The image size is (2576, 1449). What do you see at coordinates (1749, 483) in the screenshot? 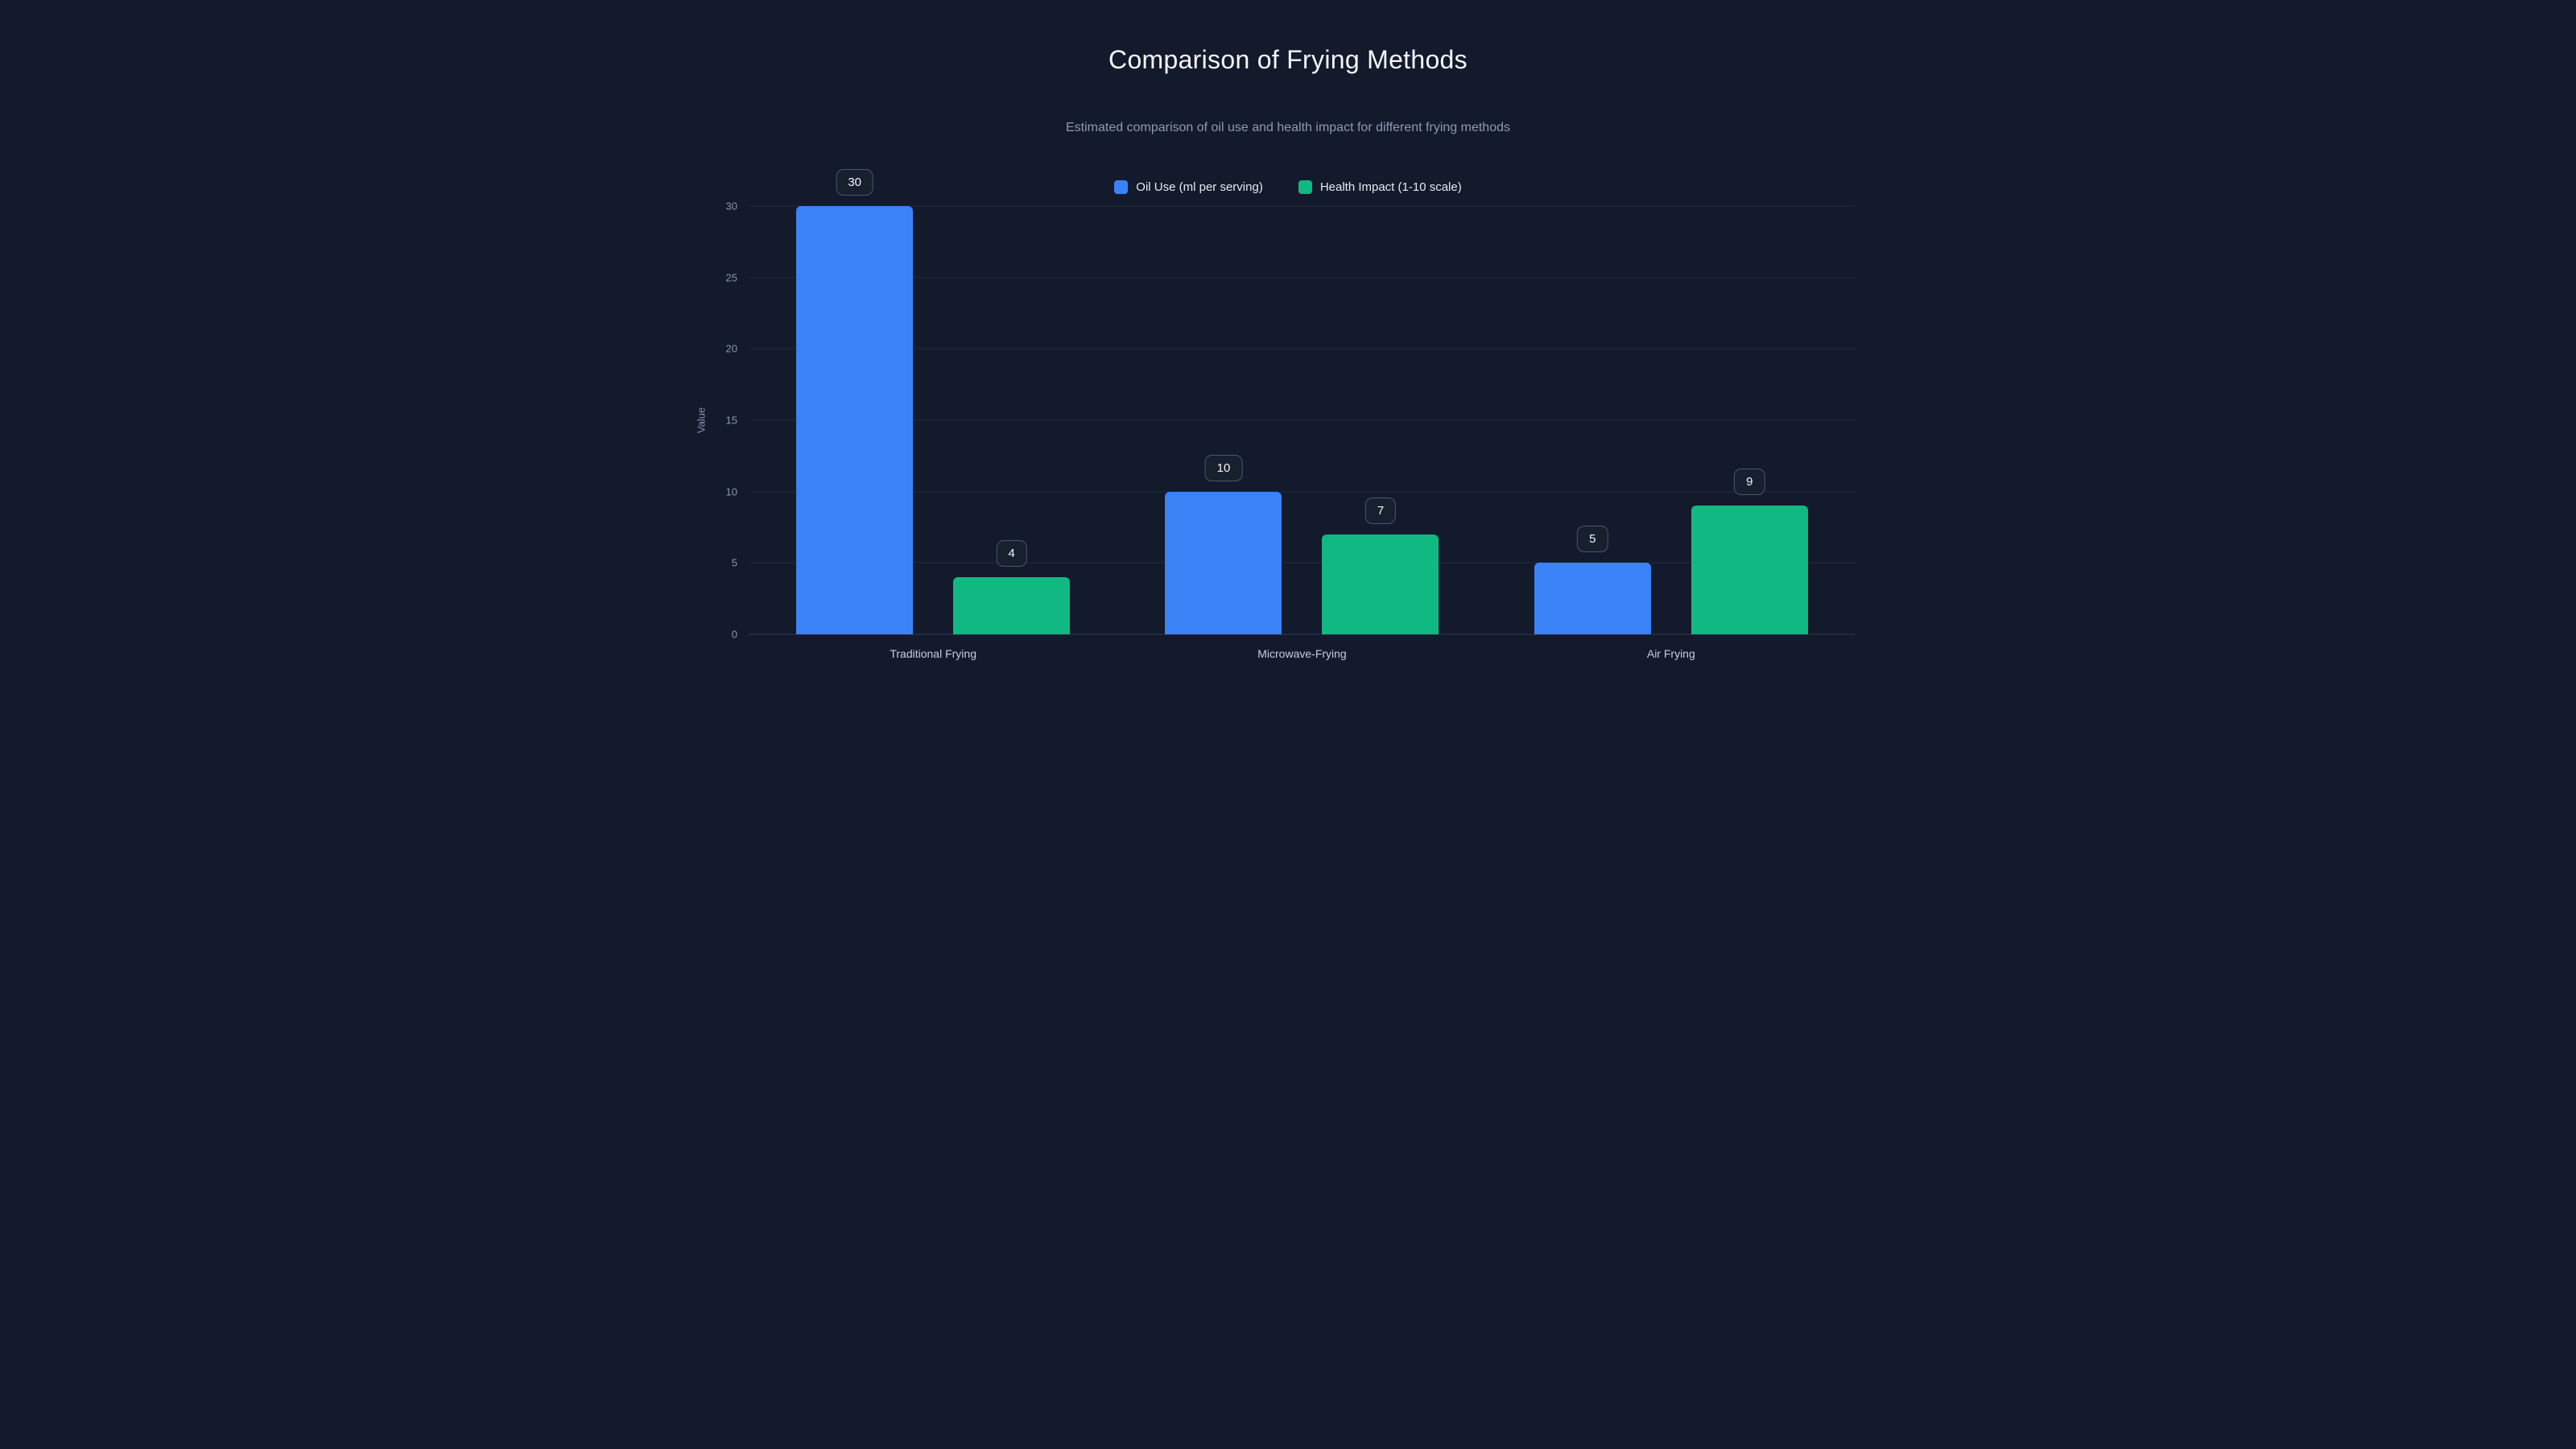
I see `bar-value-label: 9` at bounding box center [1749, 483].